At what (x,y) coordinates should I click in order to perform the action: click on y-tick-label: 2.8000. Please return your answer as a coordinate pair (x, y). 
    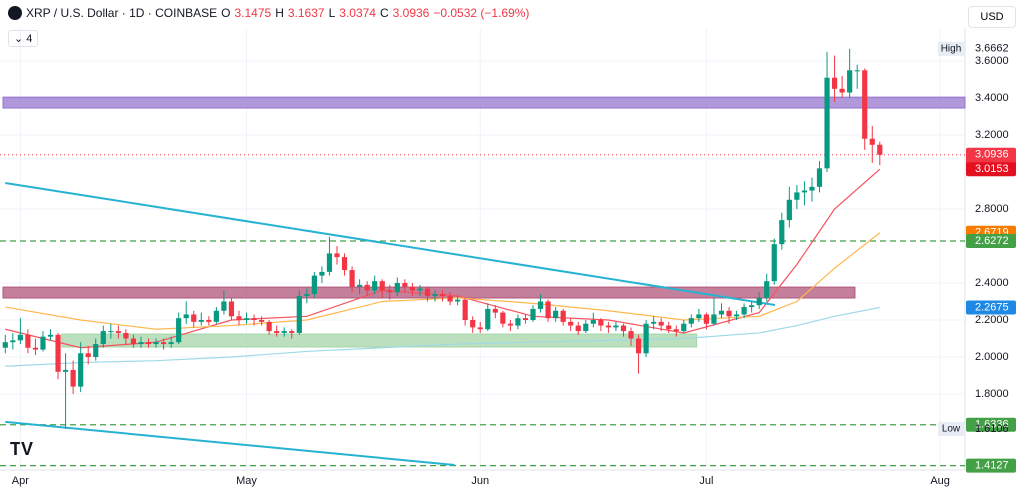
    Looking at the image, I should click on (992, 209).